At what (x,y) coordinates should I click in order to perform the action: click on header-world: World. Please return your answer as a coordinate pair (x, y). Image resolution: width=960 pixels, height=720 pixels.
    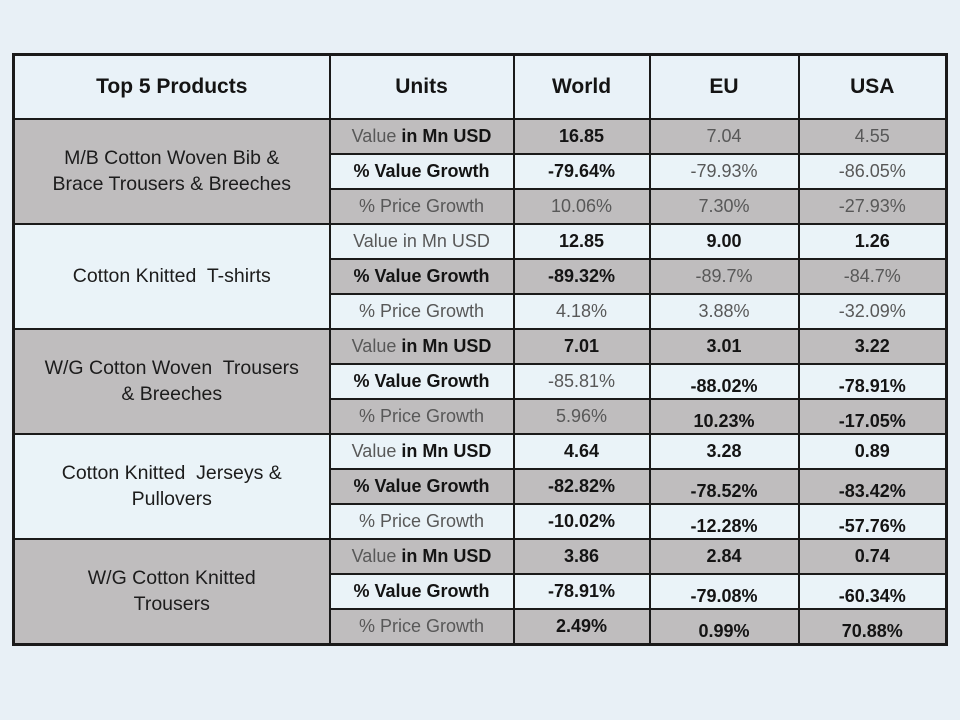
    Looking at the image, I should click on (581, 86).